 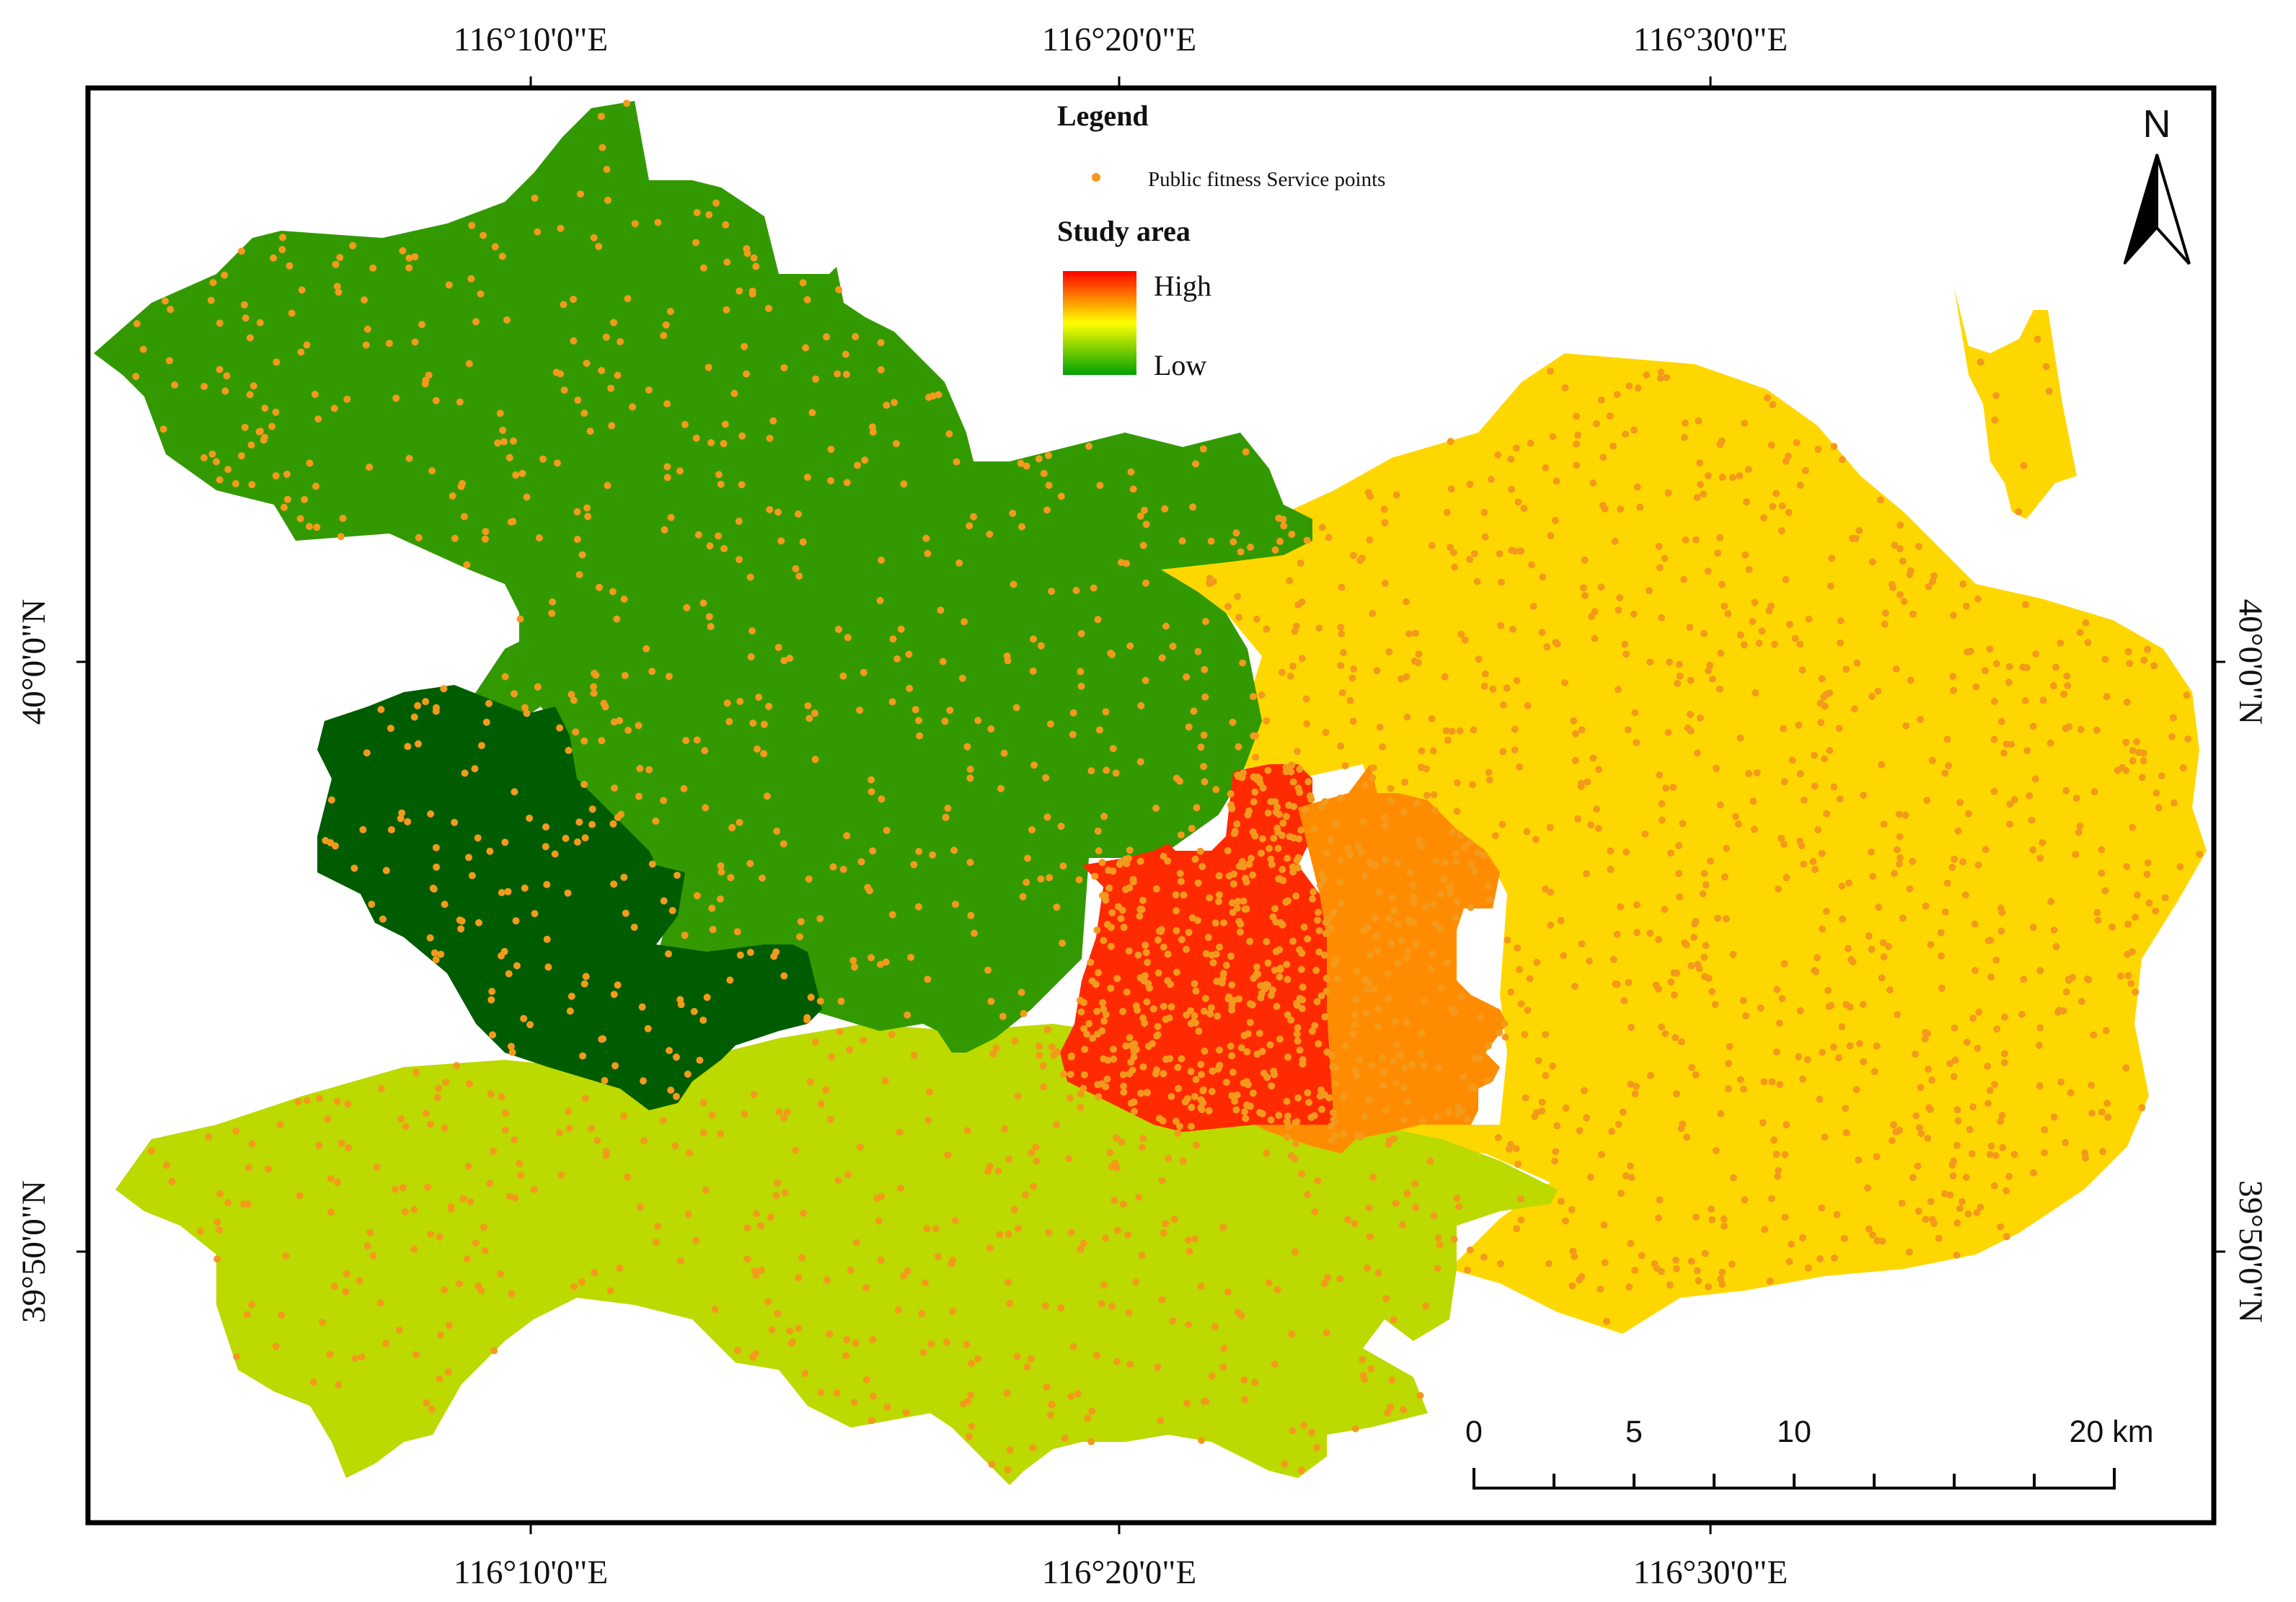 What do you see at coordinates (2015, 404) in the screenshot?
I see `district-east-exclave` at bounding box center [2015, 404].